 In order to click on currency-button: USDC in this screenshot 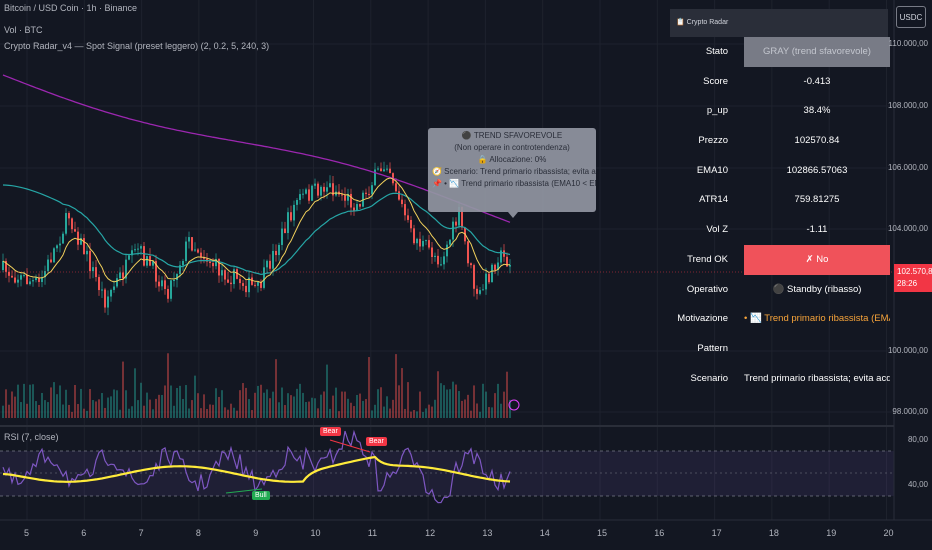, I will do `click(911, 17)`.